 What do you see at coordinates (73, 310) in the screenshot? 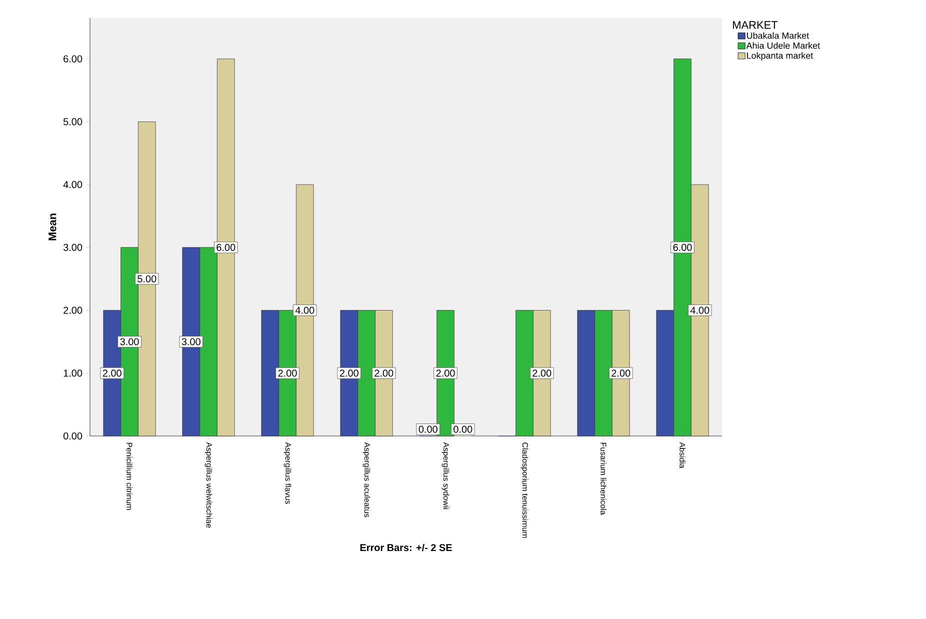
I see `y-tick-label: 2.00` at bounding box center [73, 310].